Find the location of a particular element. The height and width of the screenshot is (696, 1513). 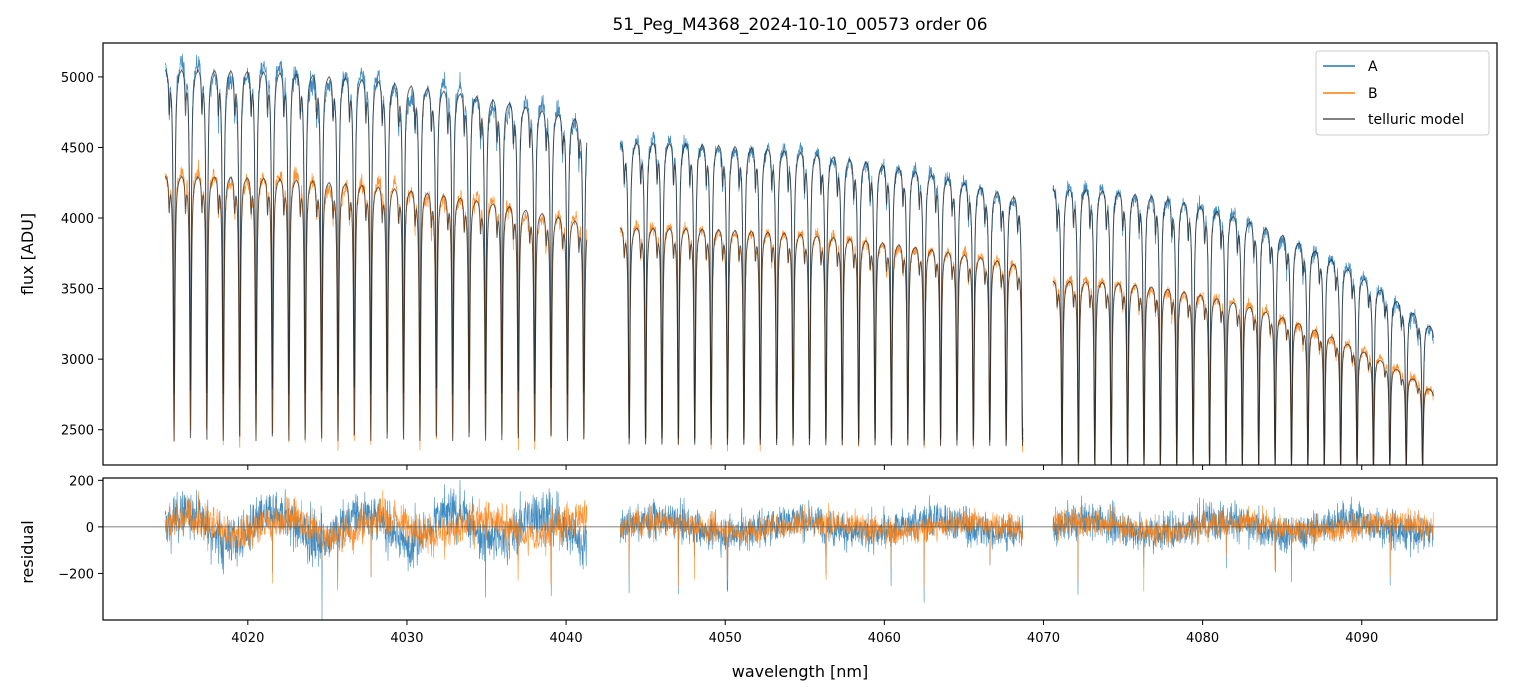

residual-ytick-label: −200 is located at coordinates (76, 574).